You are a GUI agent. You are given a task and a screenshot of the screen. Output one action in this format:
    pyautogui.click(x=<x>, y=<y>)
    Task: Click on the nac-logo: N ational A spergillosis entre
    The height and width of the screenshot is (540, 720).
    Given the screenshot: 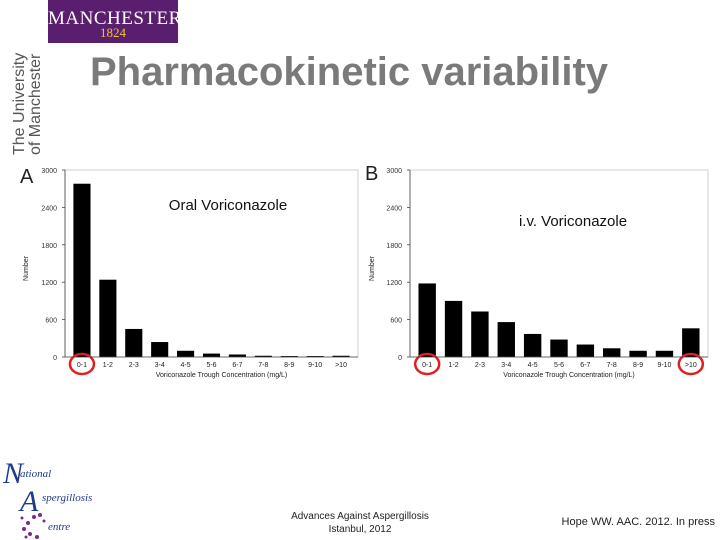 What is the action you would take?
    pyautogui.click(x=47, y=498)
    